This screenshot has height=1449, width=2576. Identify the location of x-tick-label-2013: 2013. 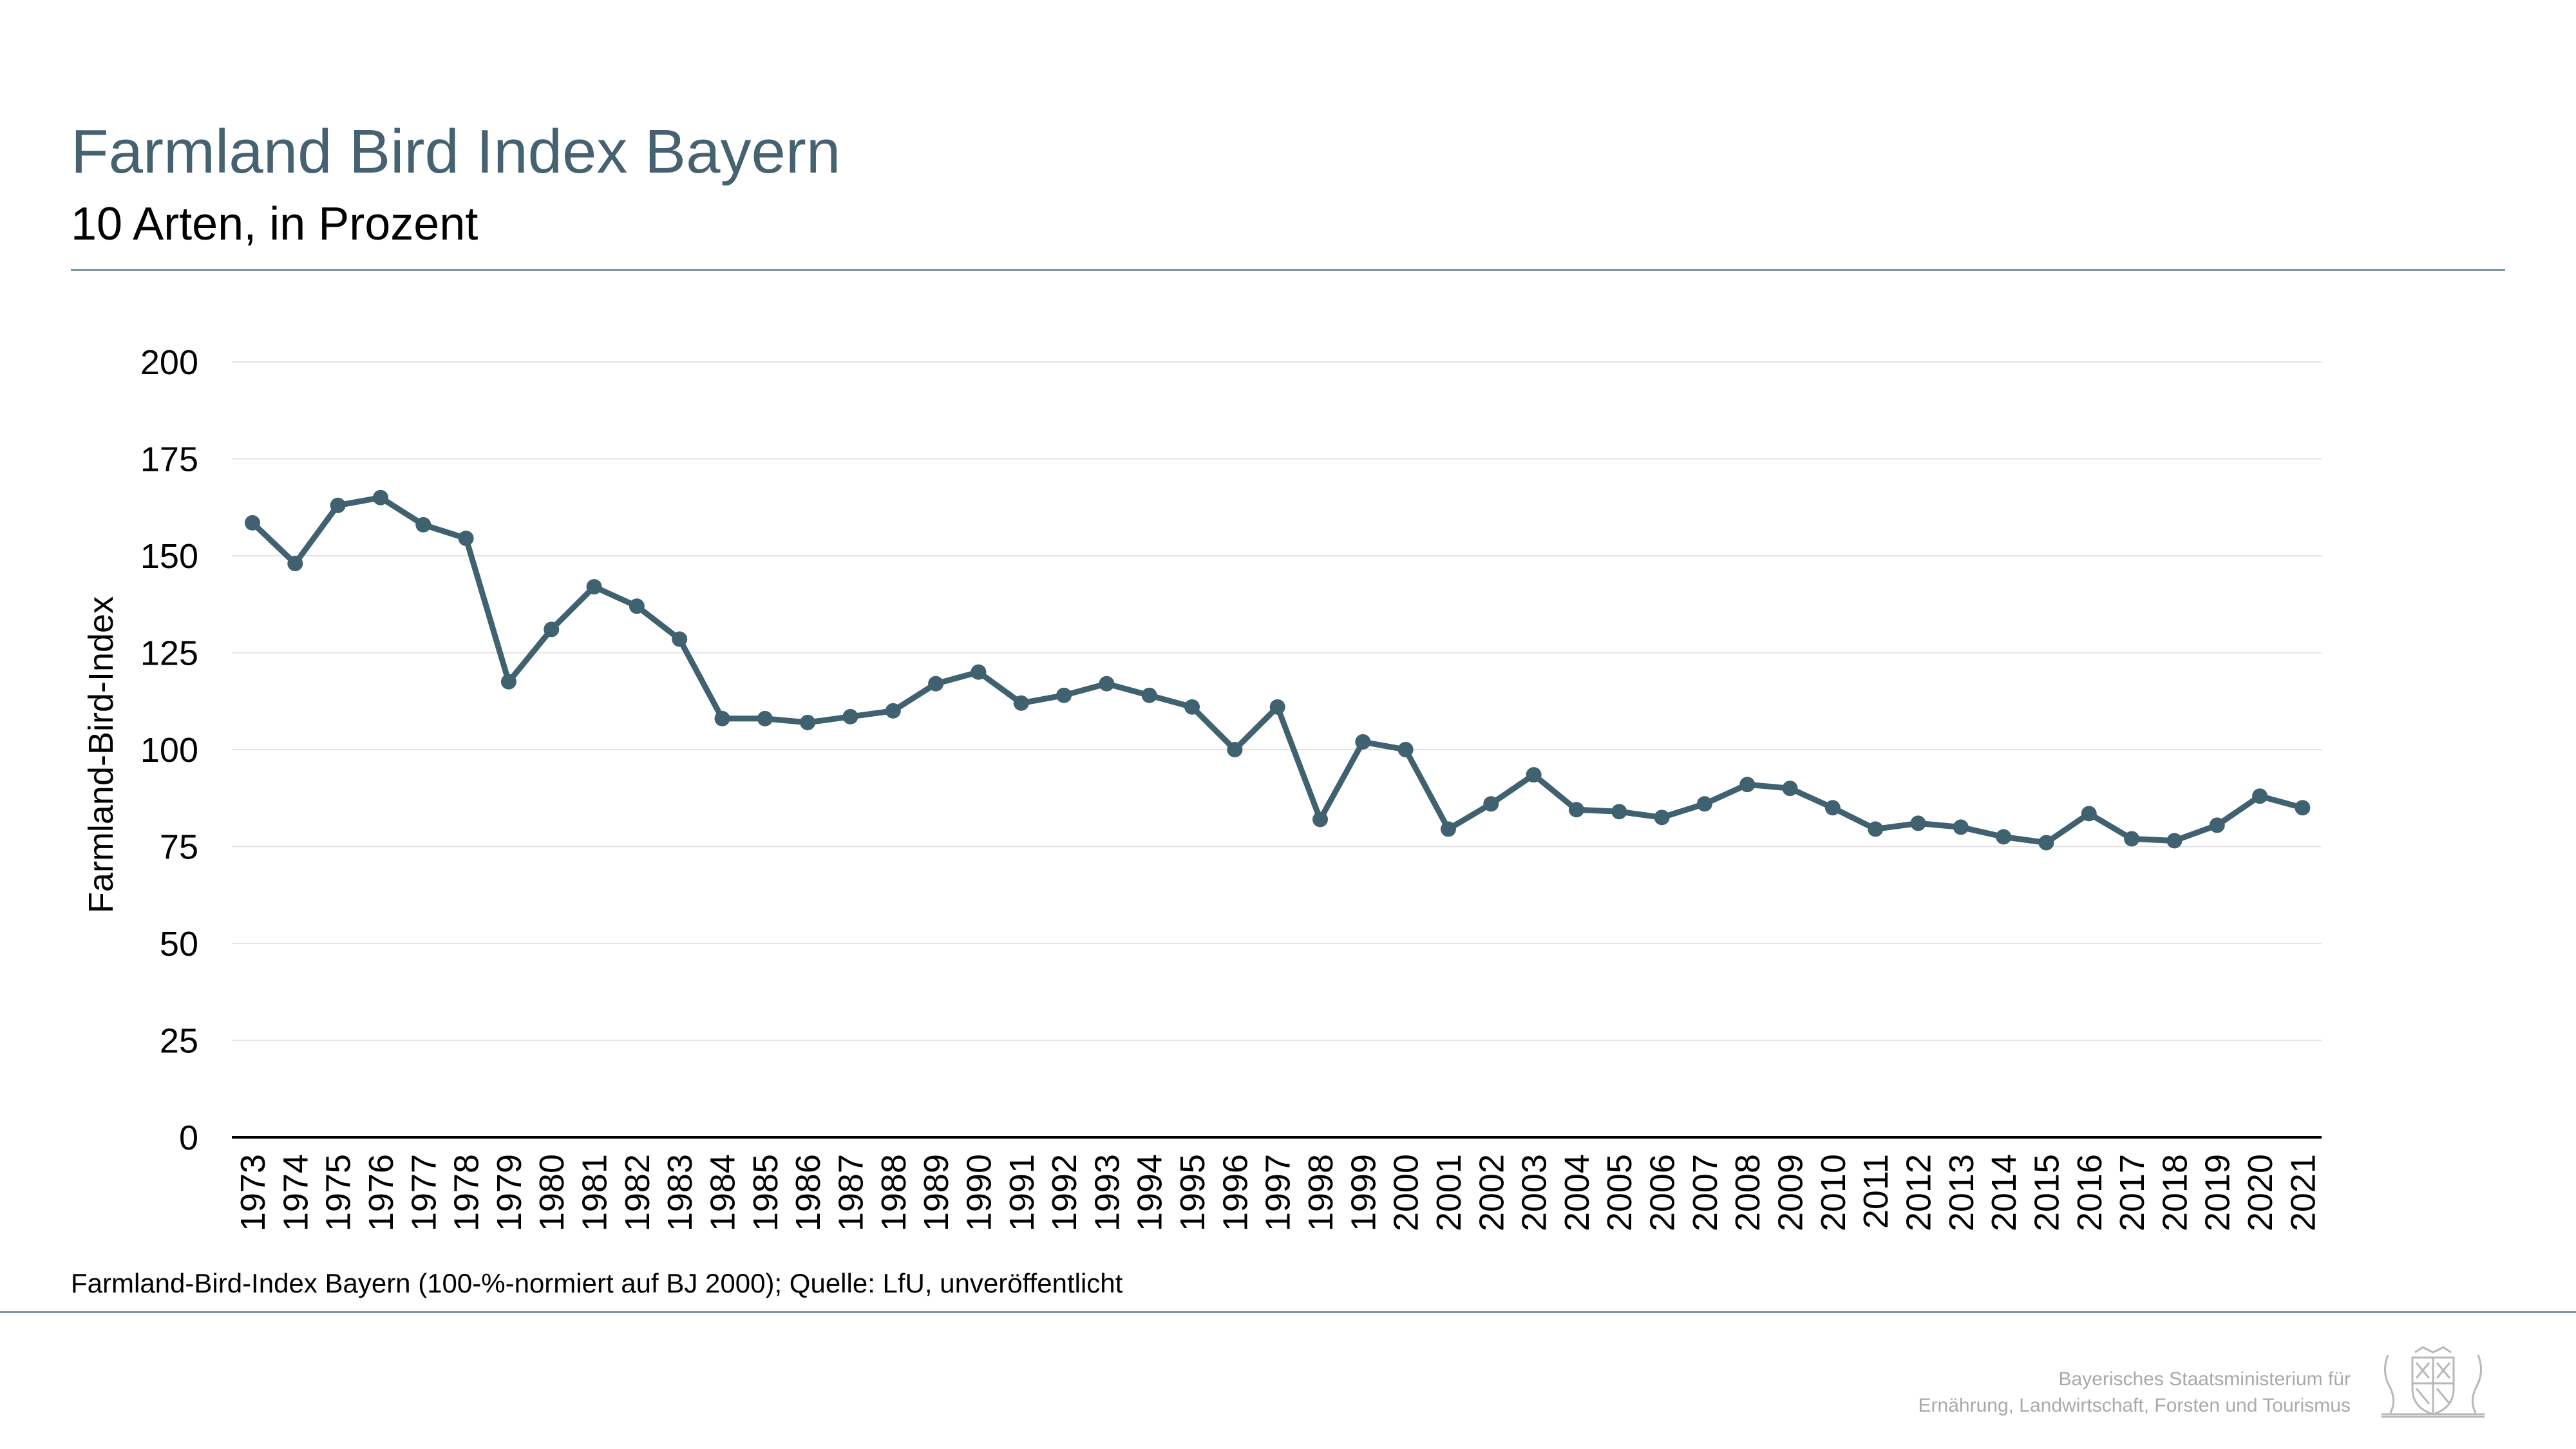
(1962, 1192).